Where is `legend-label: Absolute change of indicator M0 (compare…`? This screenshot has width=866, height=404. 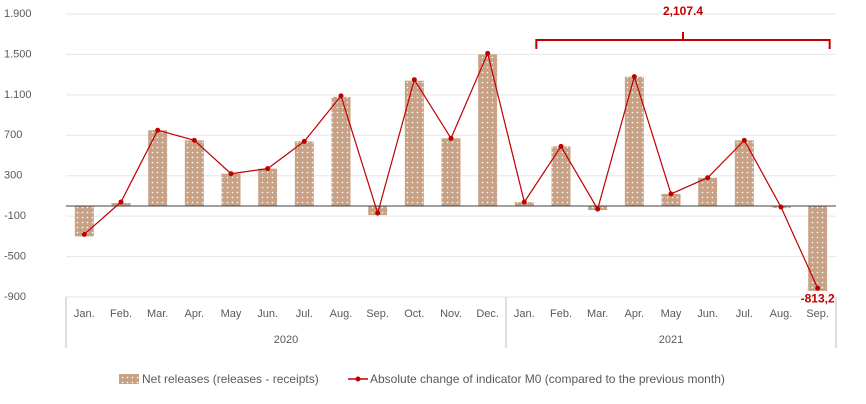 legend-label: Absolute change of indicator M0 (compare… is located at coordinates (547, 379).